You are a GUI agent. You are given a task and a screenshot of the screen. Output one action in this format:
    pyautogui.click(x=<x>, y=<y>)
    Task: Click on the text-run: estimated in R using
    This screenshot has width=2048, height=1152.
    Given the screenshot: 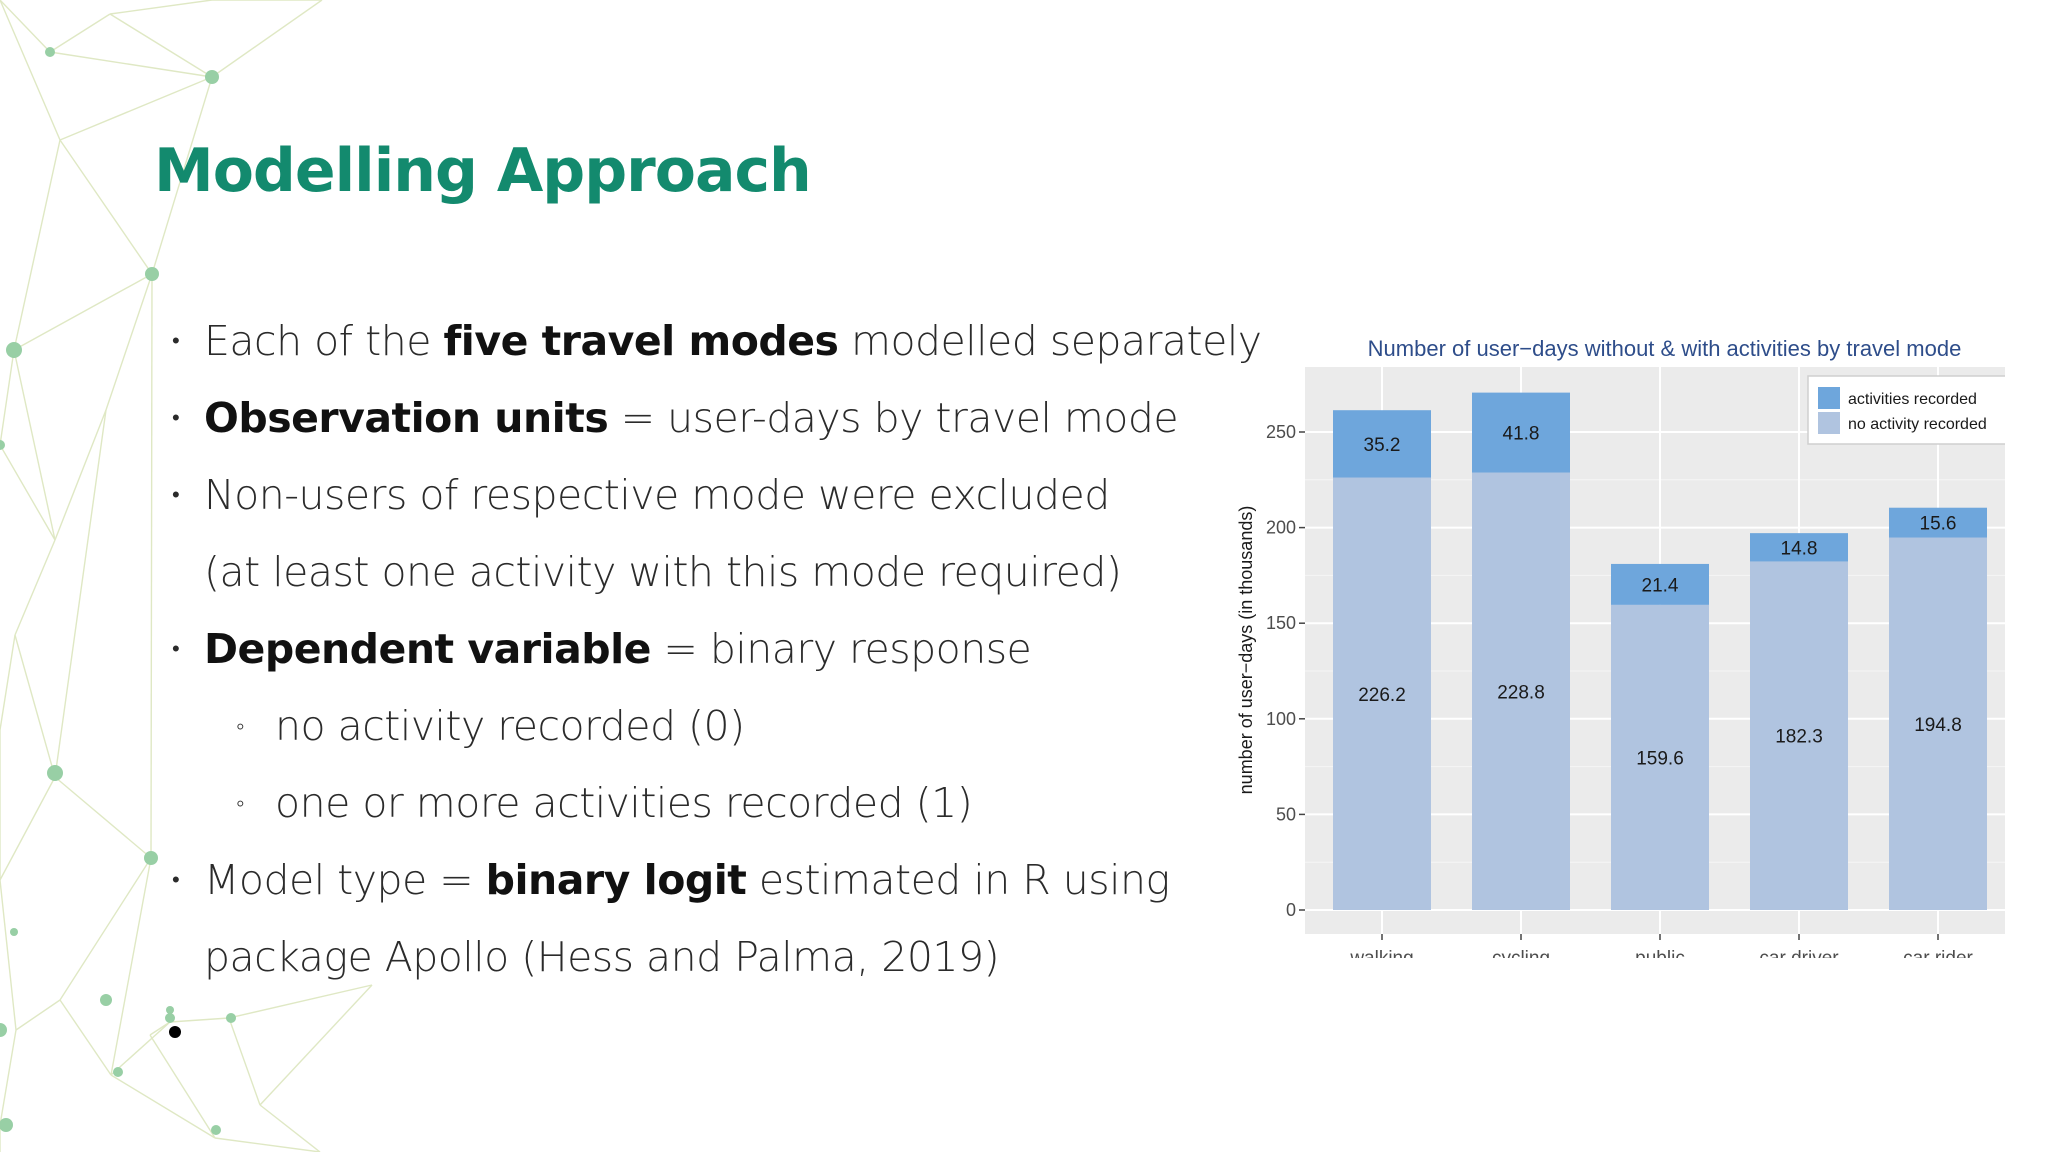 What is the action you would take?
    pyautogui.click(x=958, y=880)
    